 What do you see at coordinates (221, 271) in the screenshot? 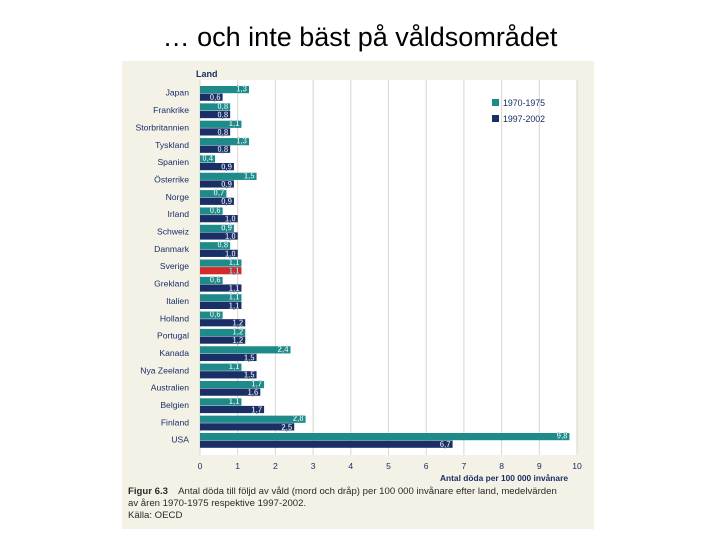
I see `bar-1997-2002-highlight` at bounding box center [221, 271].